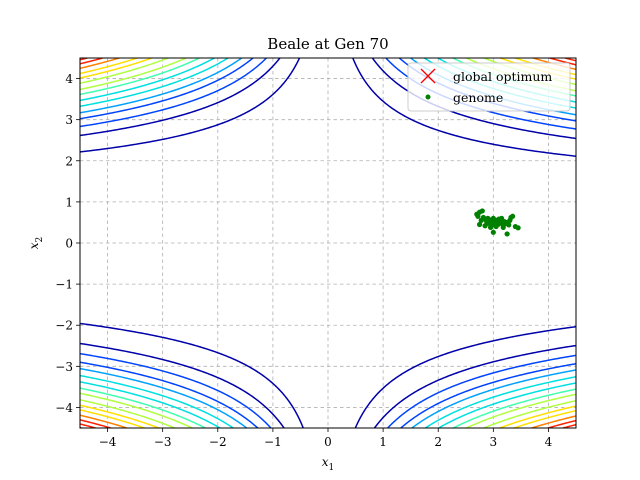 This screenshot has width=640, height=480. I want to click on legend: global optimum genome, so click(489, 87).